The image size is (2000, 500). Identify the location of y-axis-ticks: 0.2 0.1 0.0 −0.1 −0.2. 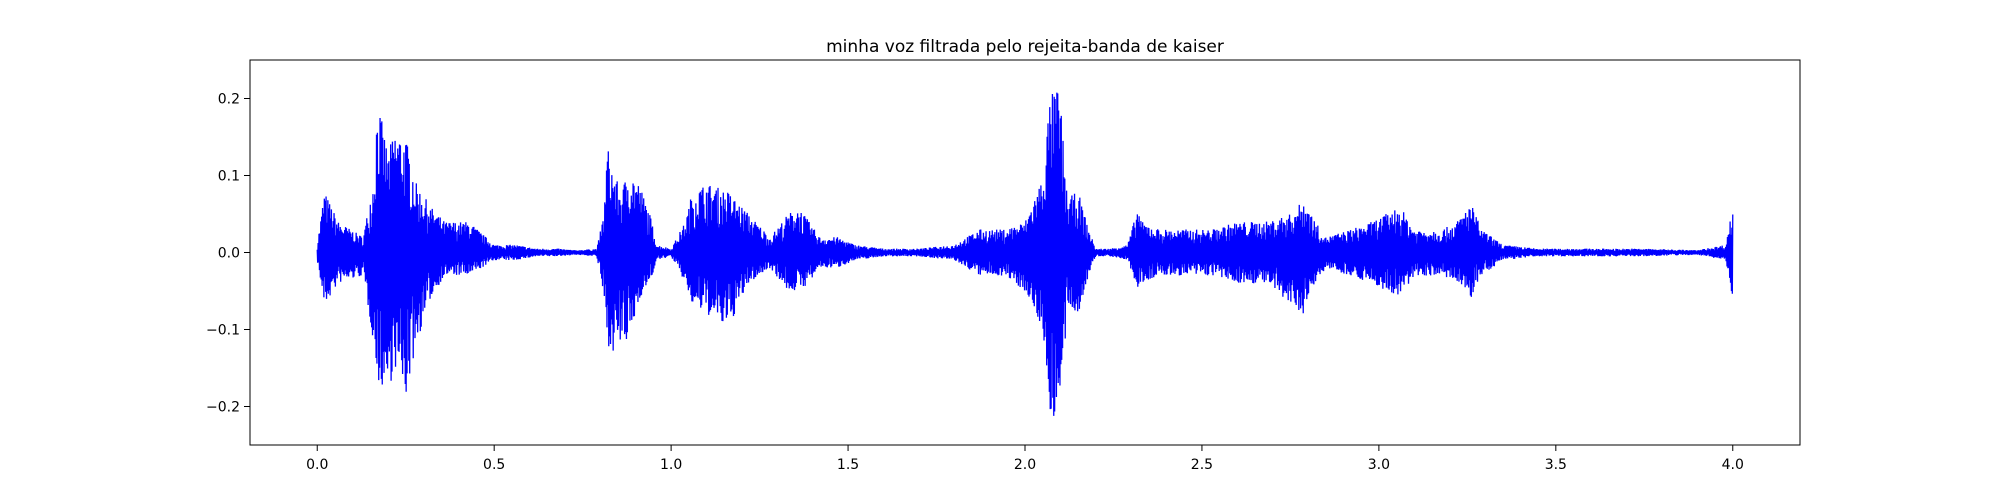
(228, 254).